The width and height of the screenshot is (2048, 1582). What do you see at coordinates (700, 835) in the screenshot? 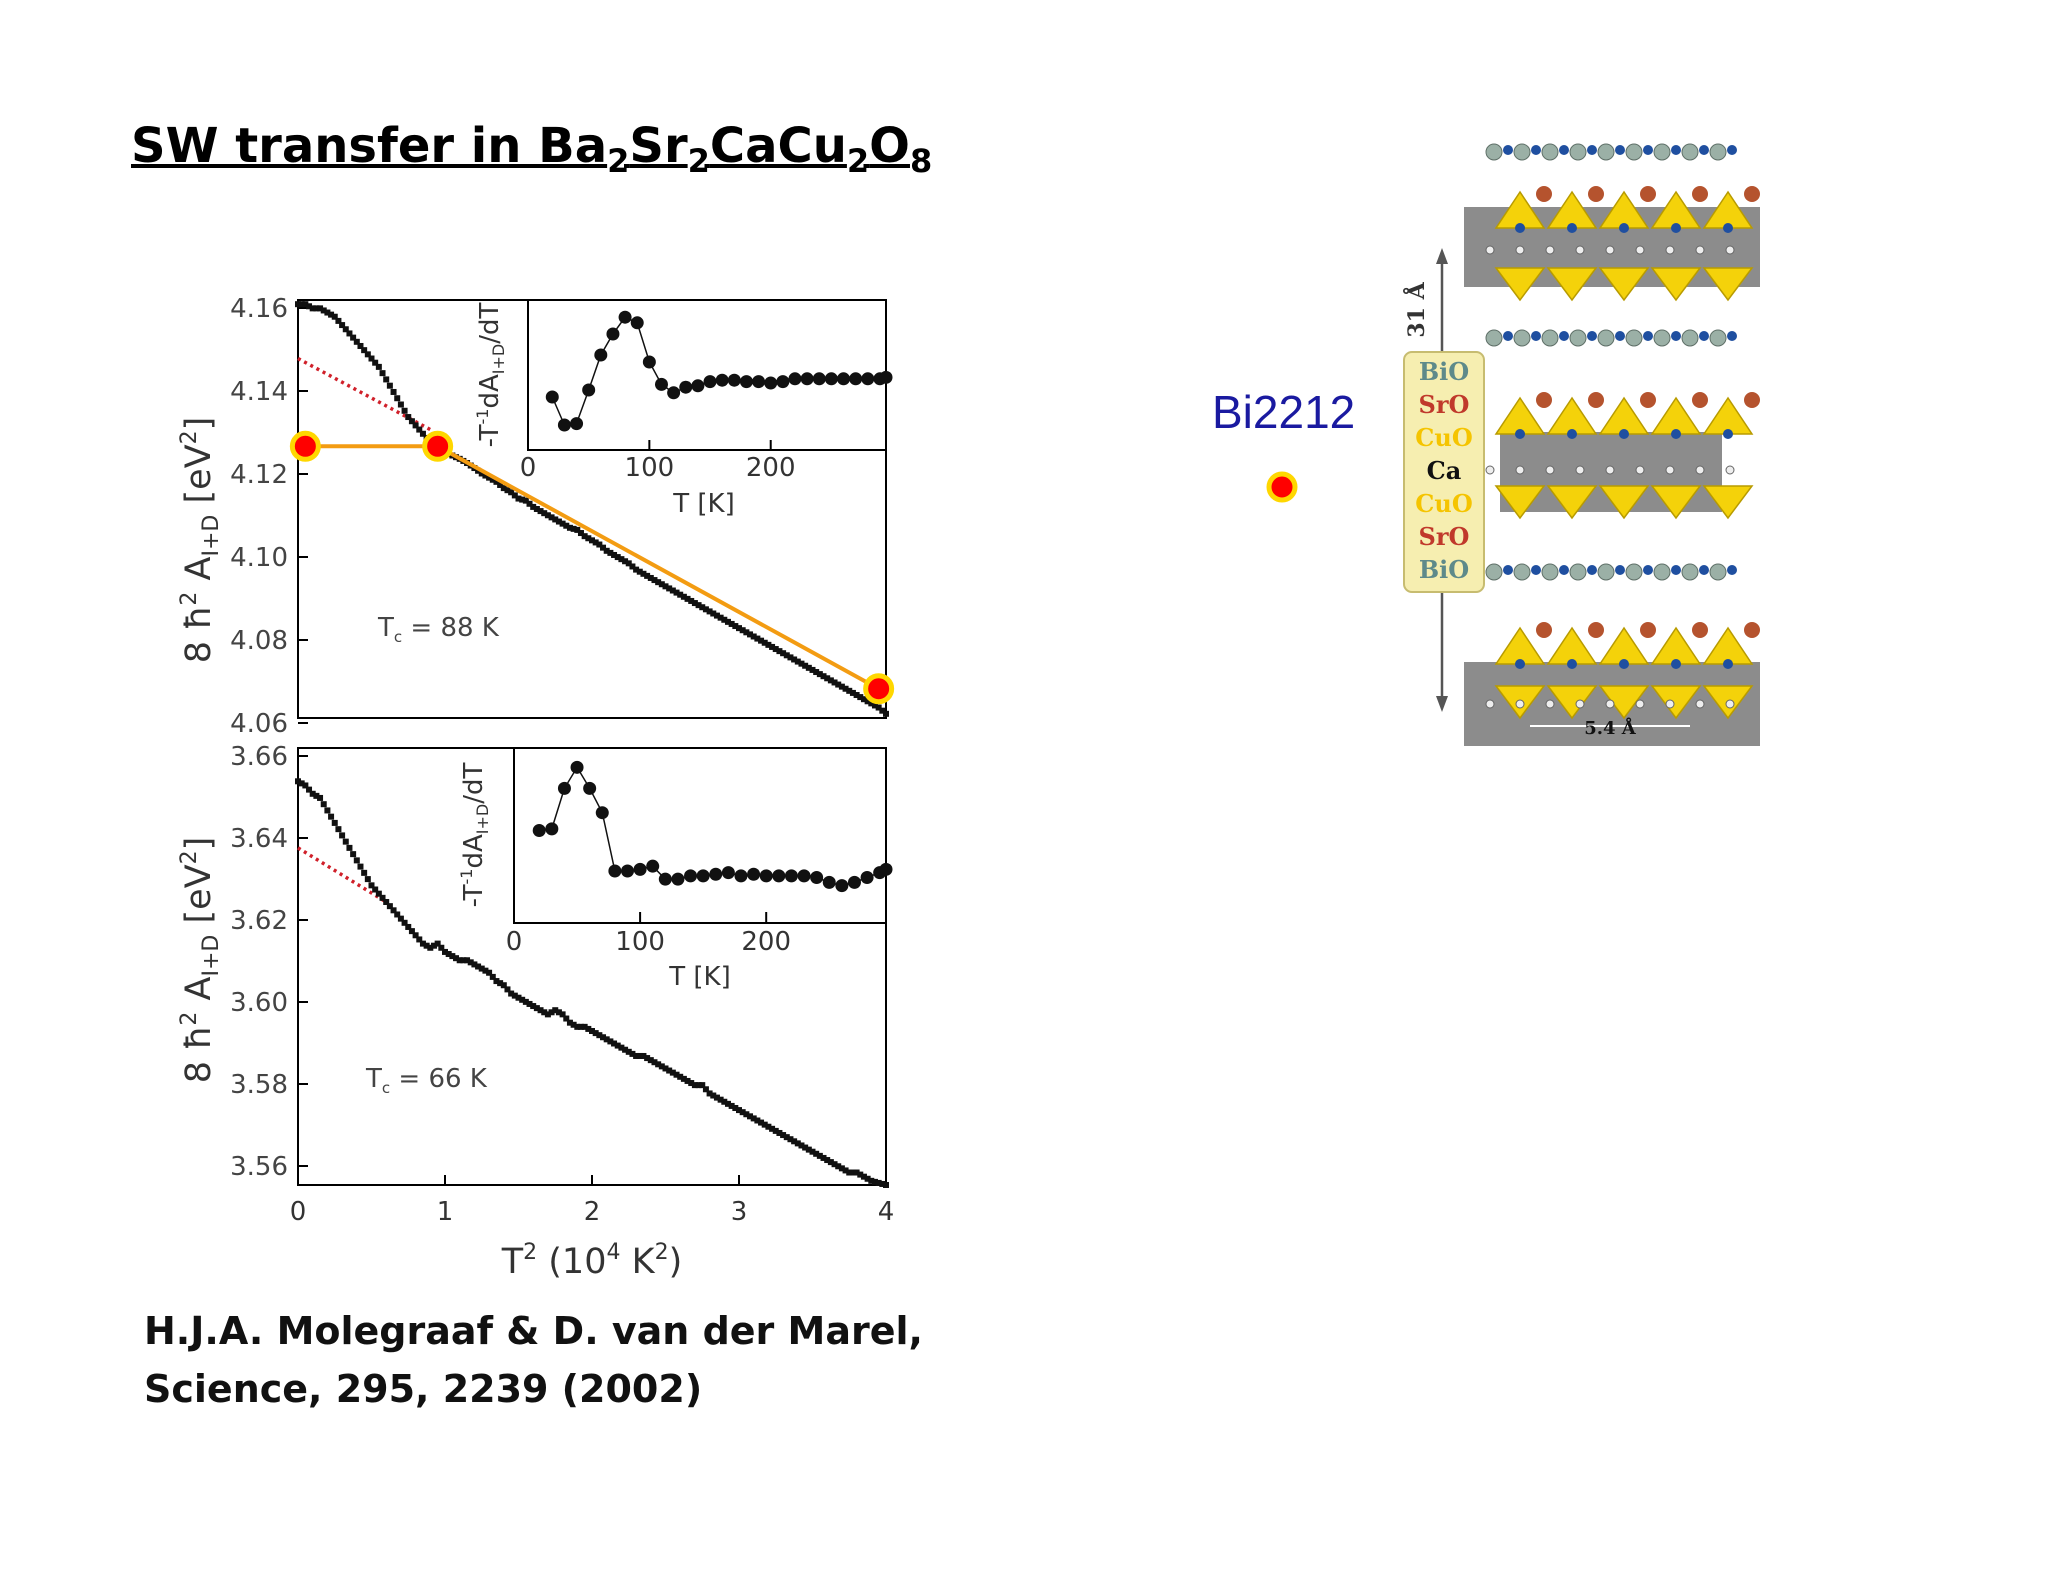
I see `bottom-inset-frame` at bounding box center [700, 835].